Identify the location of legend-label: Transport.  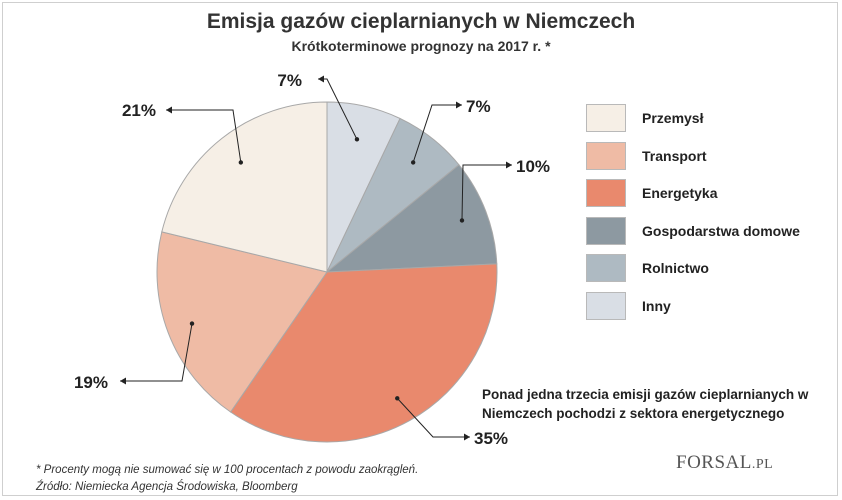
(674, 155).